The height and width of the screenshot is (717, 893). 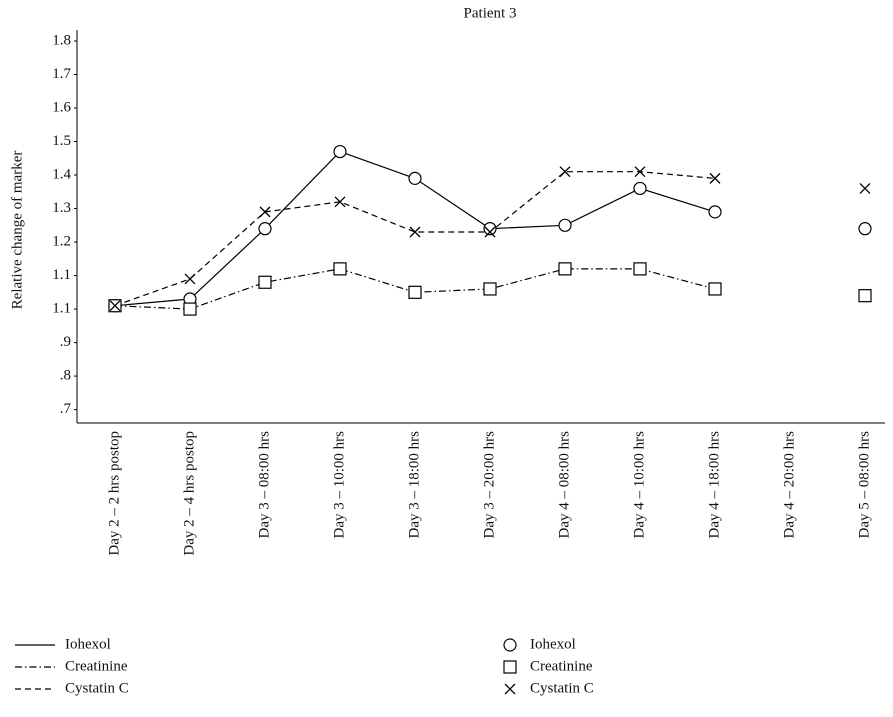 I want to click on y-tick-label: 1.3, so click(x=61, y=208).